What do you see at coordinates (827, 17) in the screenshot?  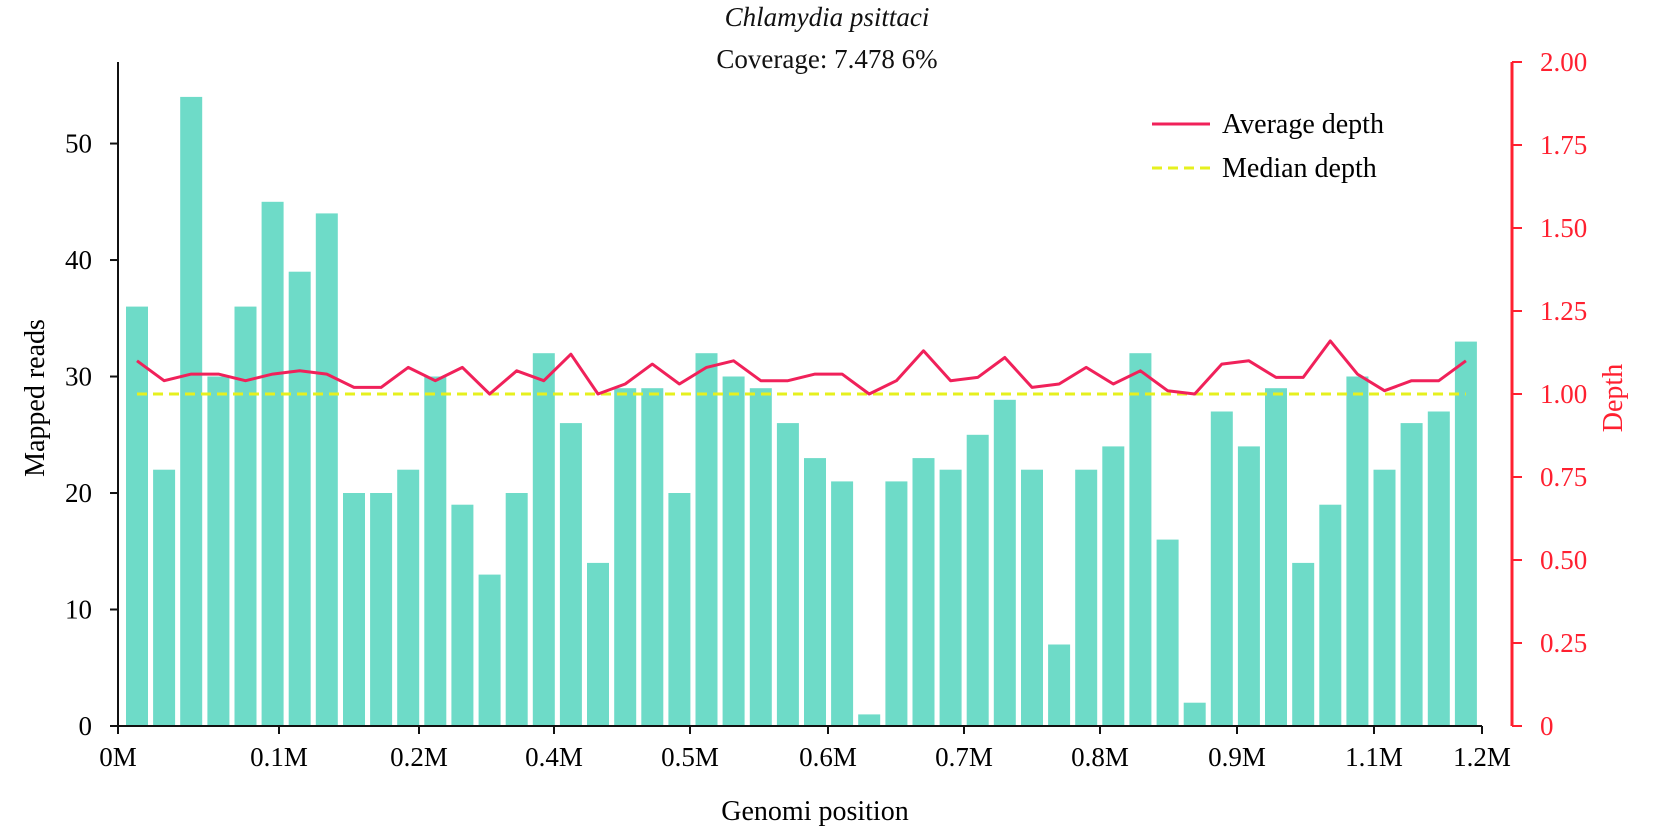 I see `chart-title: Chlamydia psittaci` at bounding box center [827, 17].